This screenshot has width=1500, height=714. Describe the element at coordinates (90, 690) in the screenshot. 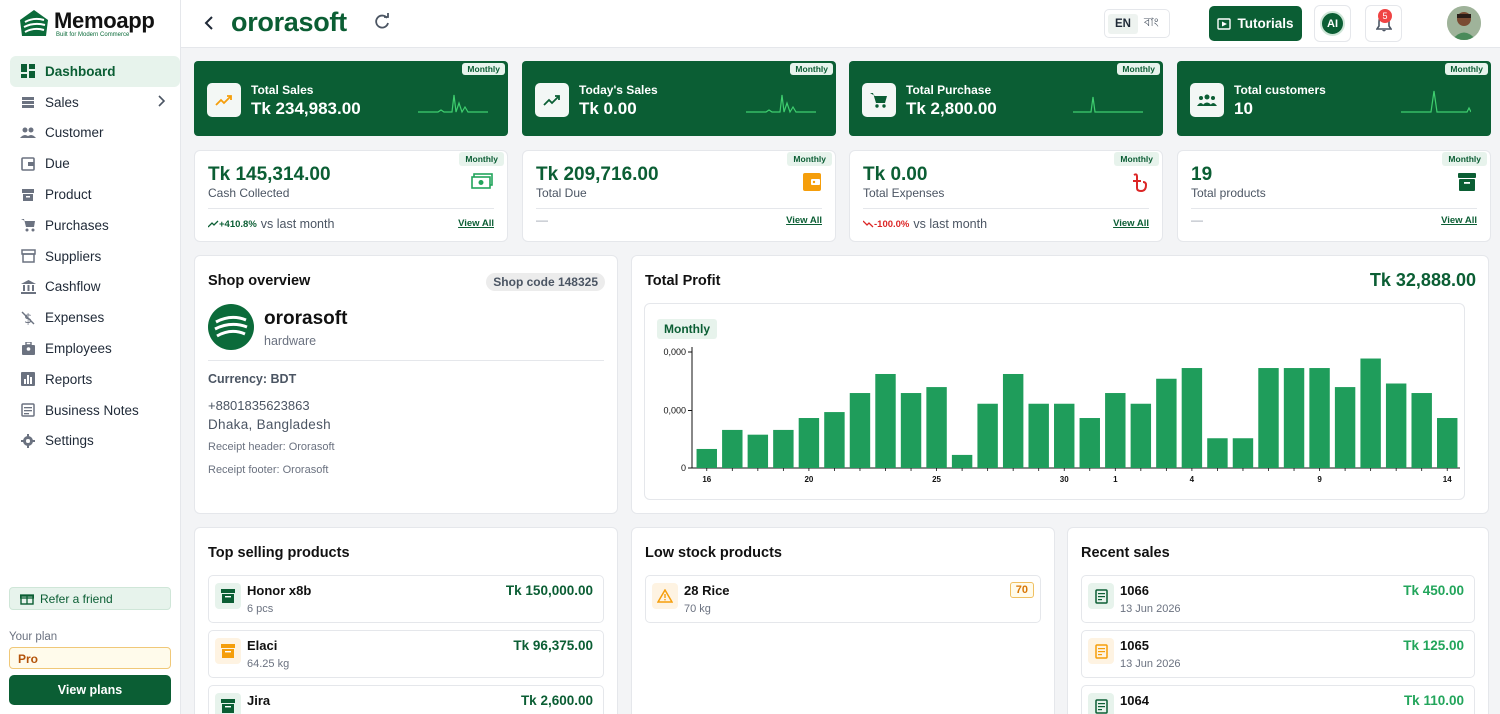

I see `view-plans-button: View plans` at that location.